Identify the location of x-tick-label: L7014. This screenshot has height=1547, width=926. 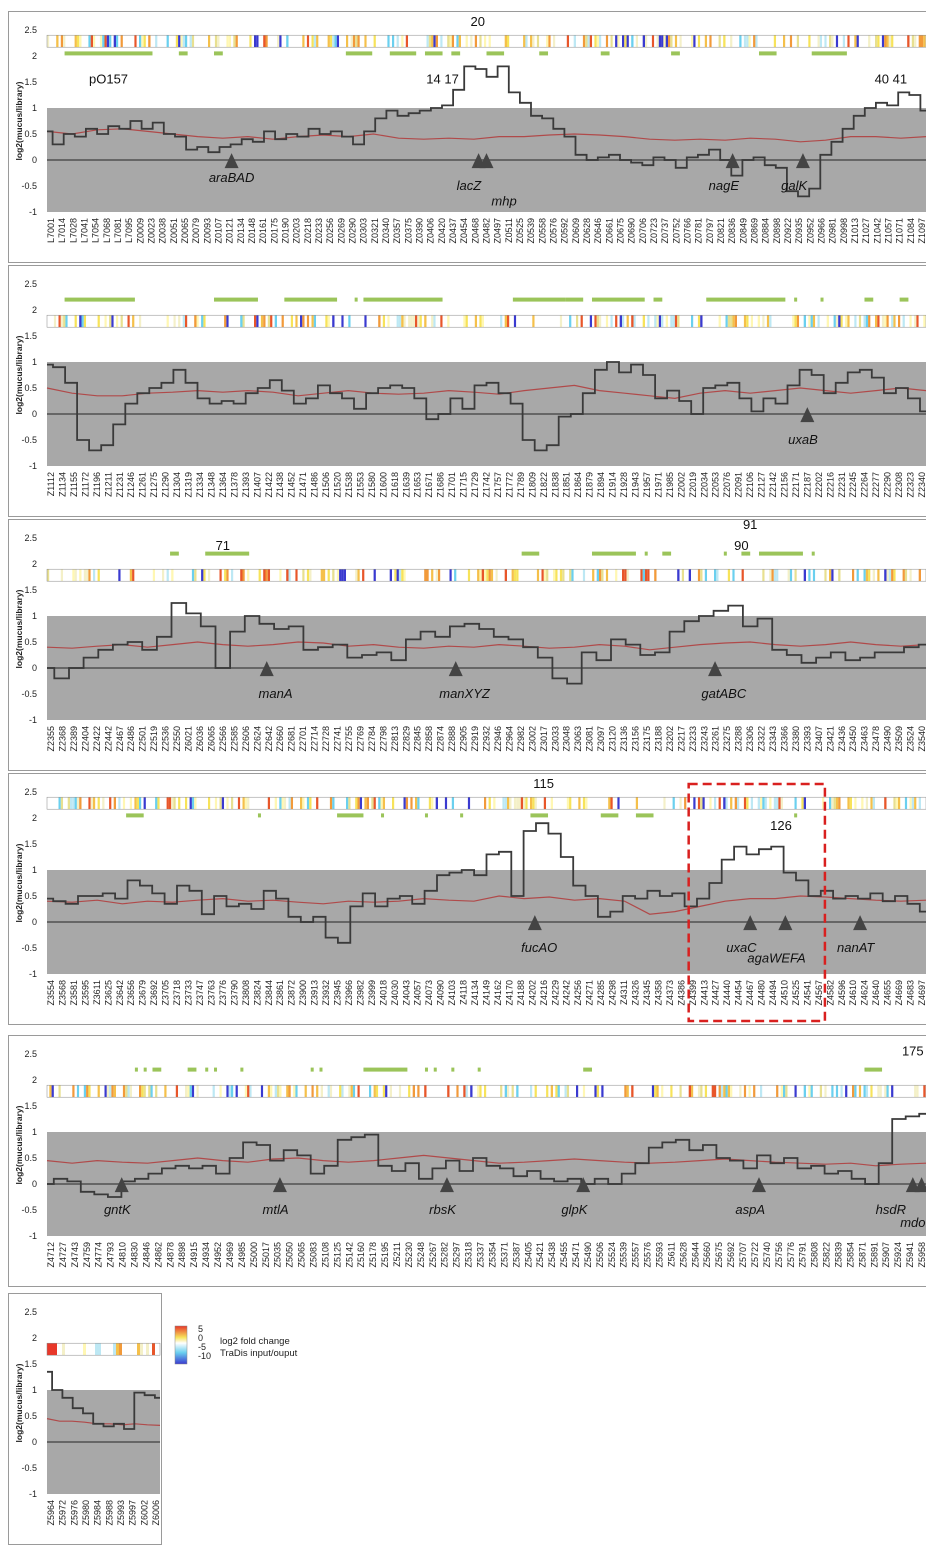
(62, 230).